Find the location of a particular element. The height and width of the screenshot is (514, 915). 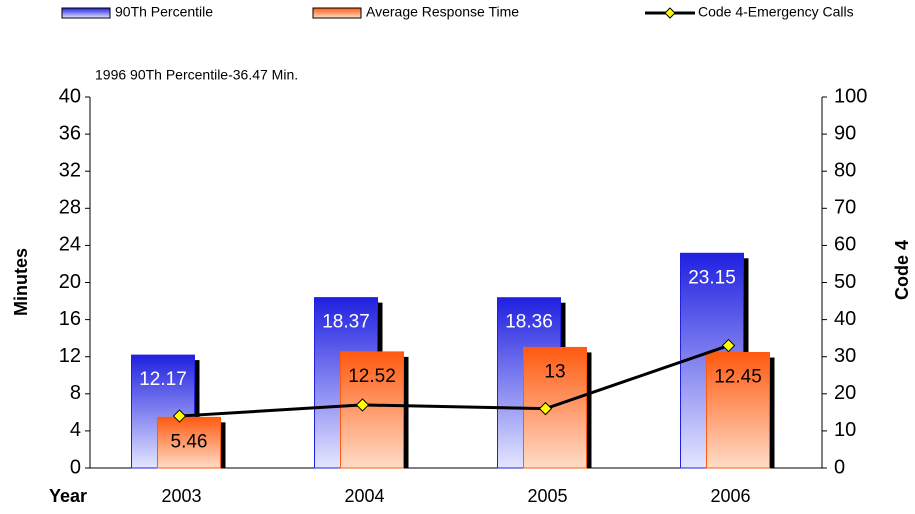

y2-tick-label: 60 is located at coordinates (845, 245).